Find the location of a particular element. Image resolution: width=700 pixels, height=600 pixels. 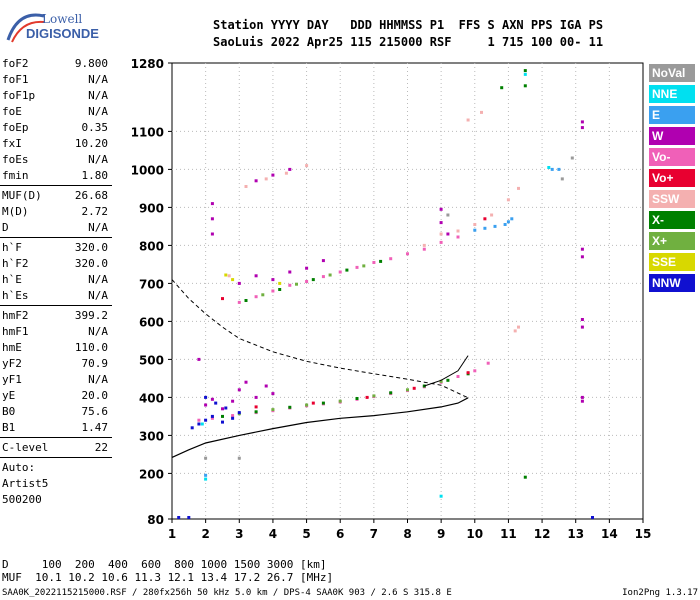

param-name: D is located at coordinates (5, 227).